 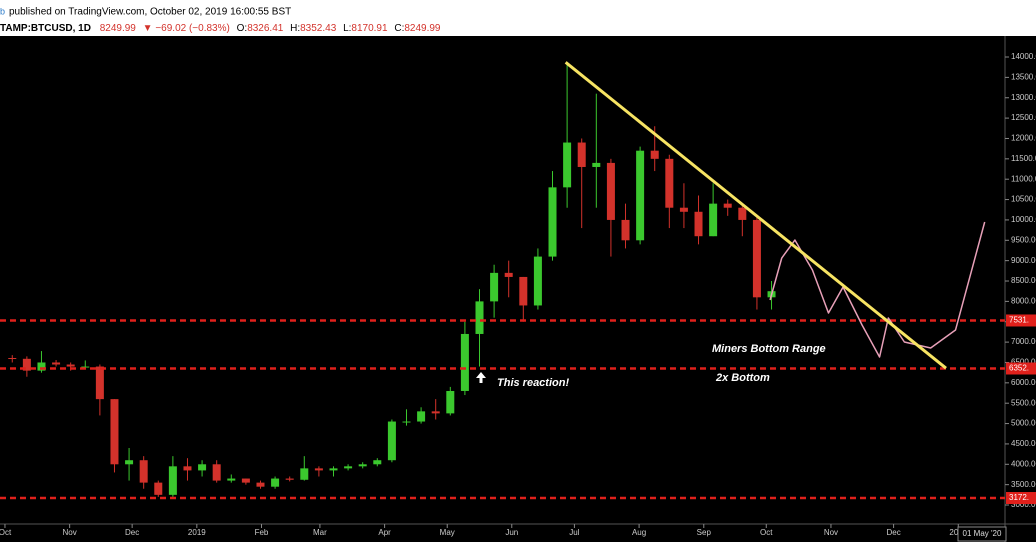 I want to click on x-tick-label: Oct, so click(x=6, y=532).